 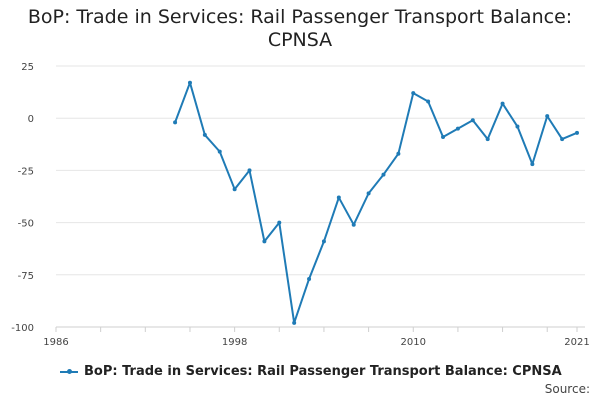 What do you see at coordinates (22, 328) in the screenshot?
I see `y-tick-label: -100` at bounding box center [22, 328].